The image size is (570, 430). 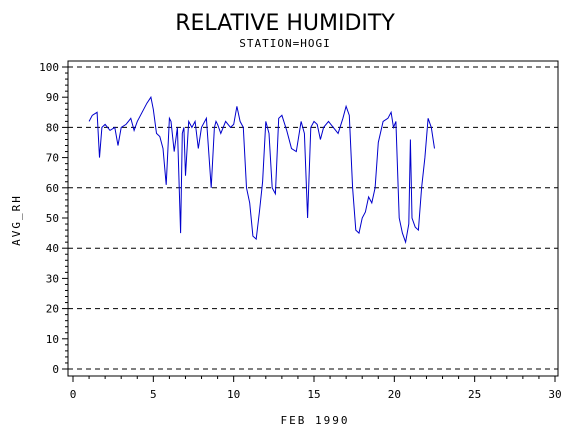 I want to click on y-tick-label: 100, so click(x=49, y=67).